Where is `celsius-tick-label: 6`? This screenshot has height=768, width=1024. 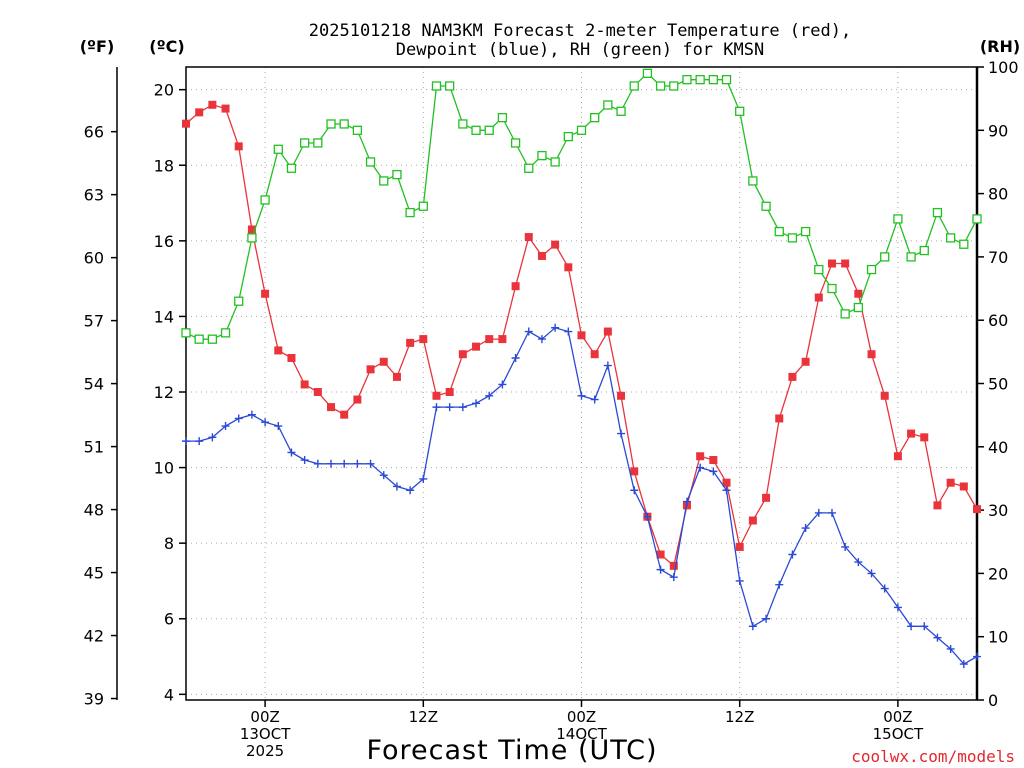 celsius-tick-label: 6 is located at coordinates (169, 619).